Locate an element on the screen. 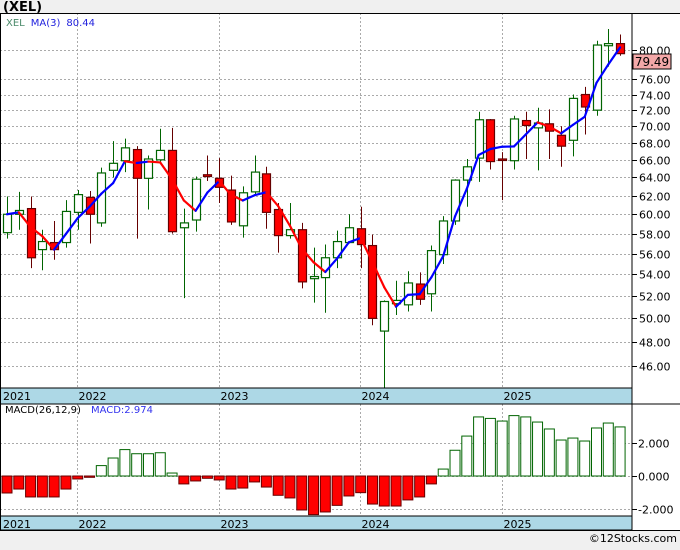 The height and width of the screenshot is (550, 680). y-tick-label: 46.00 is located at coordinates (655, 367).